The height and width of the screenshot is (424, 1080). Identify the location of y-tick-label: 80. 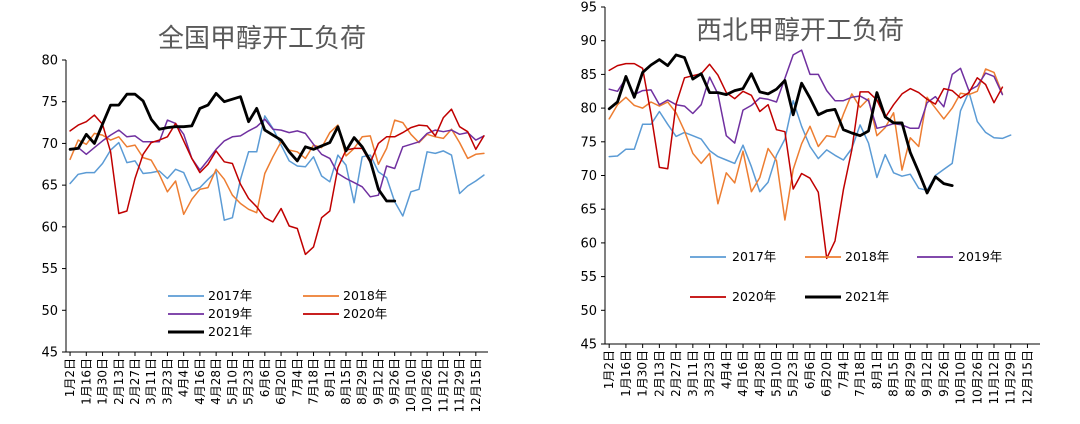
(588, 109).